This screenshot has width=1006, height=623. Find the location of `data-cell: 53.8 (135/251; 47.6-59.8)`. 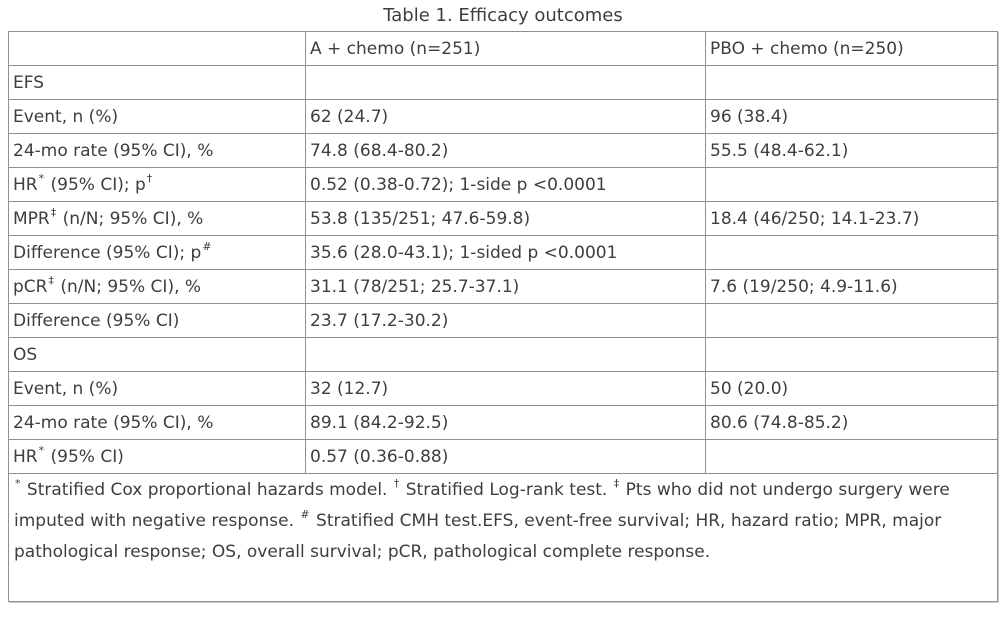

data-cell: 53.8 (135/251; 47.6-59.8) is located at coordinates (505, 218).